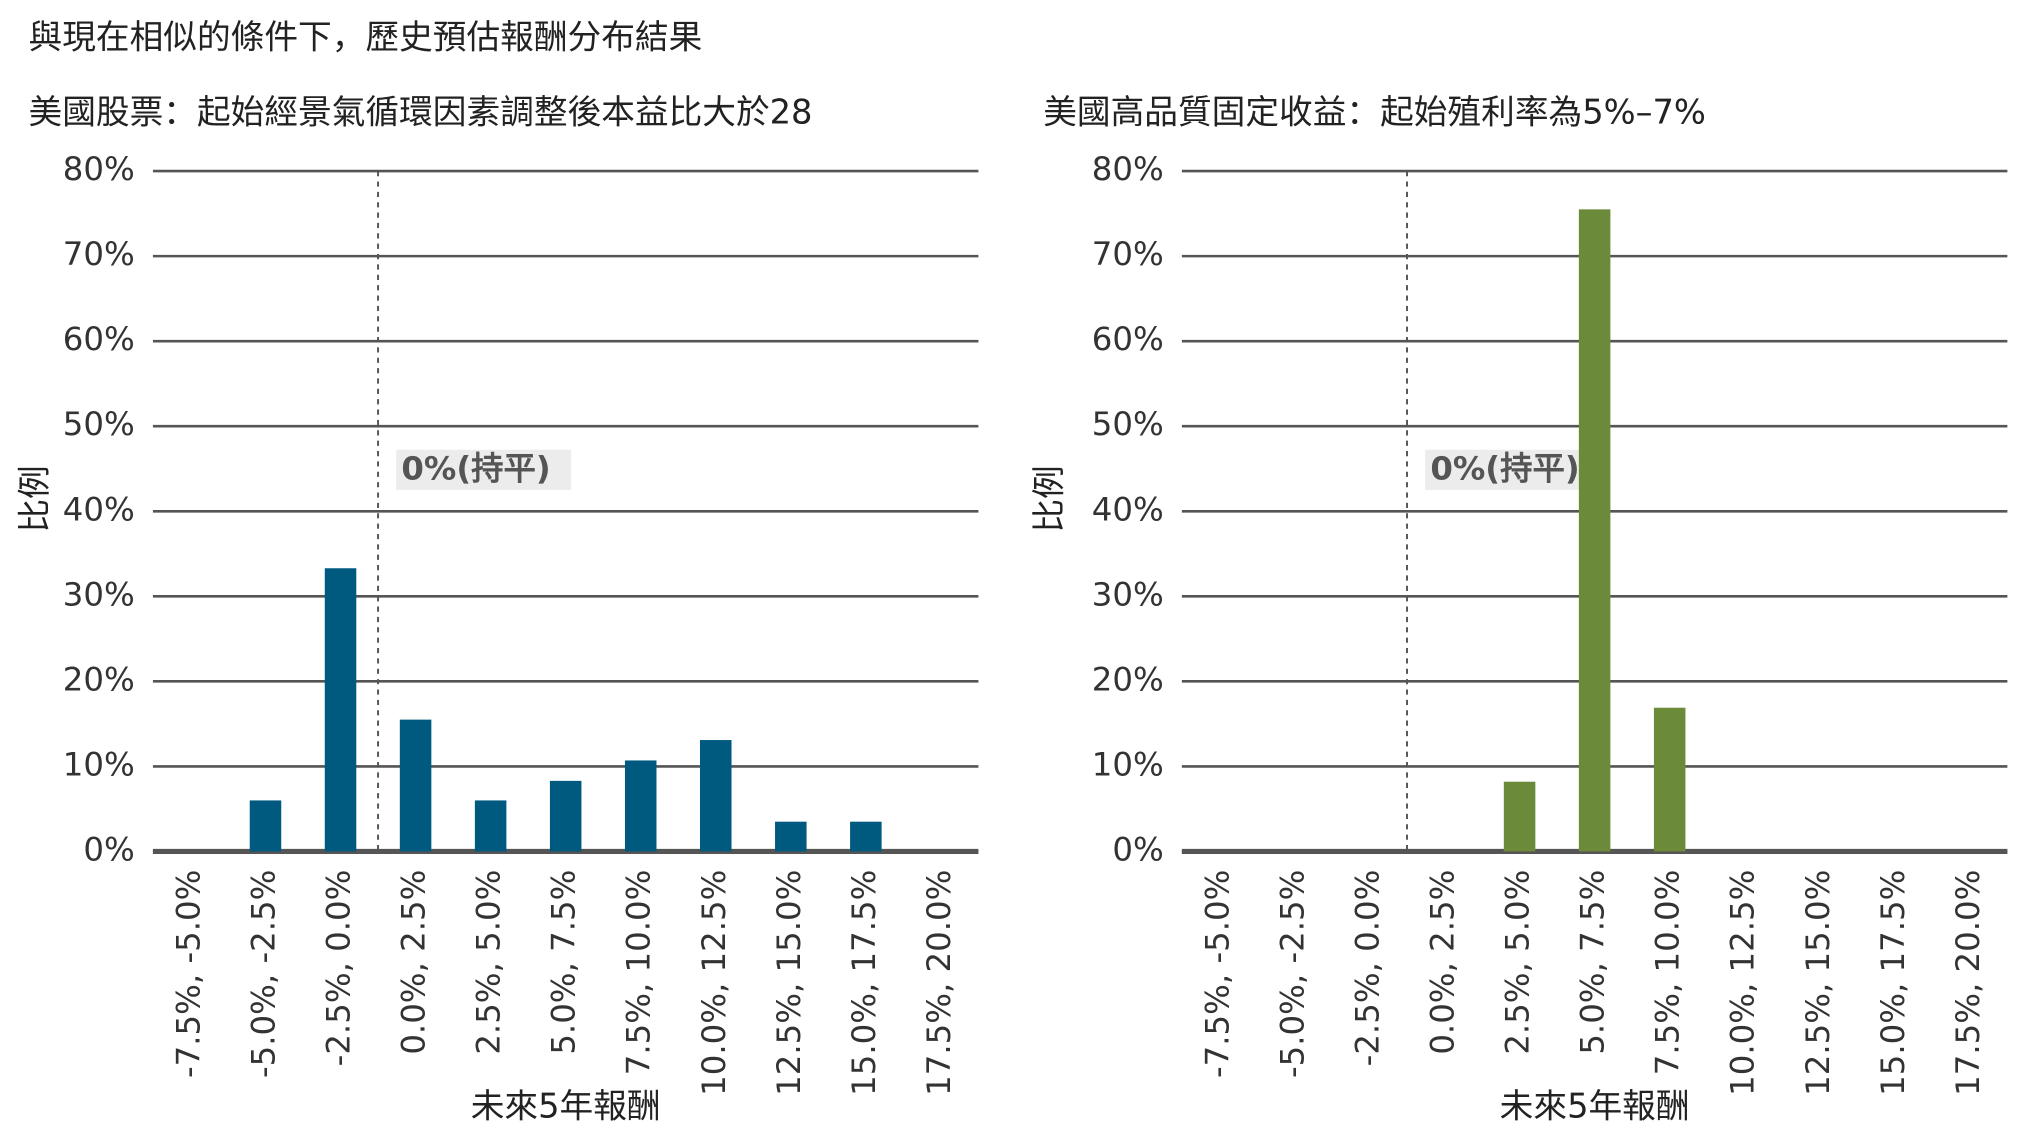 The image size is (2032, 1145). Describe the element at coordinates (421, 112) in the screenshot. I see `chart-title: 美國股票：起始經景氣循環因素調整後本益比大於28` at that location.